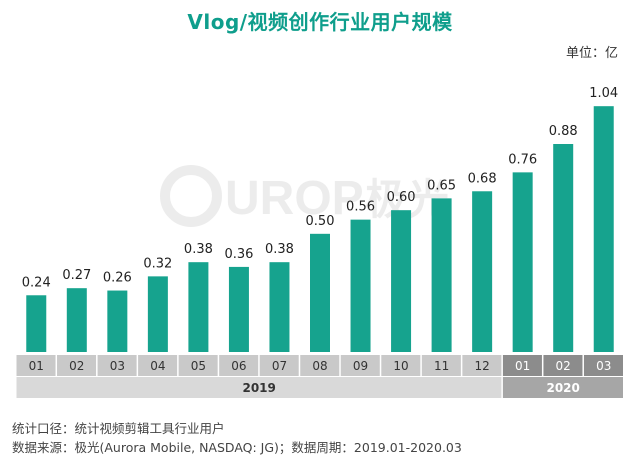  I want to click on value-label: 0.32, so click(157, 263).